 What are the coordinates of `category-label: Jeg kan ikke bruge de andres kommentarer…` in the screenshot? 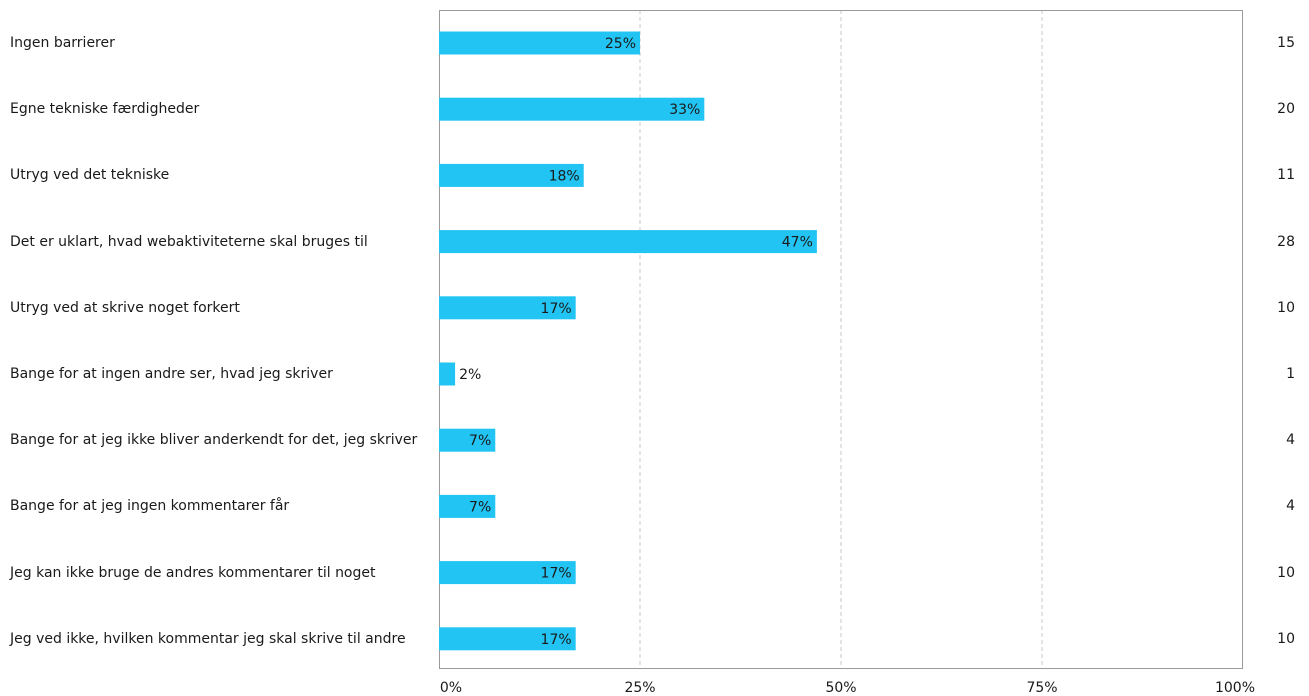 It's located at (193, 572).